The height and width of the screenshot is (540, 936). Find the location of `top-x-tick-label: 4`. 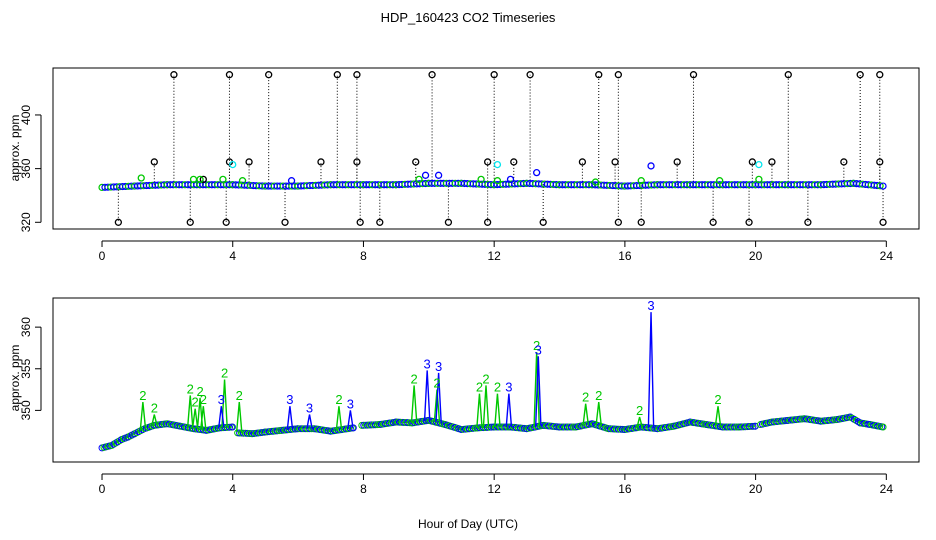

top-x-tick-label: 4 is located at coordinates (232, 256).